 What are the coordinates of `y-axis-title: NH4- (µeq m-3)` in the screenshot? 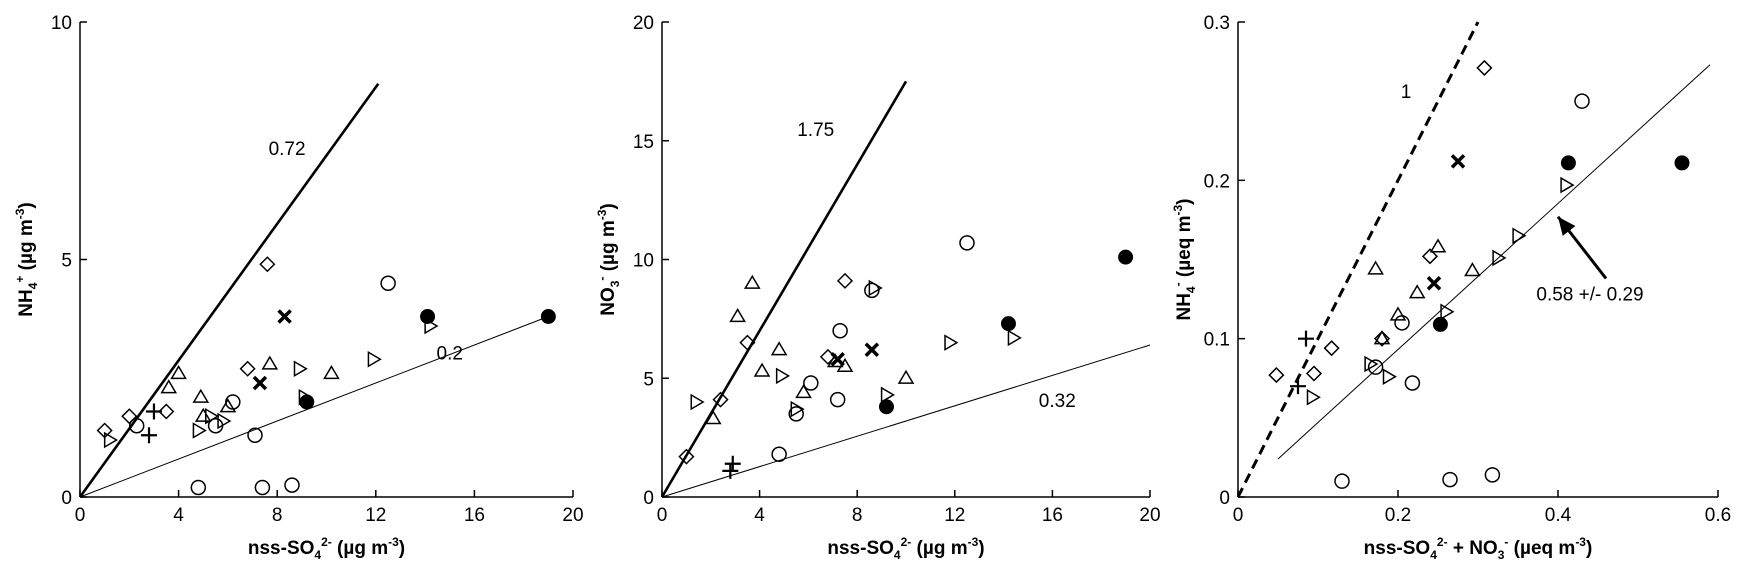 It's located at (1184, 259).